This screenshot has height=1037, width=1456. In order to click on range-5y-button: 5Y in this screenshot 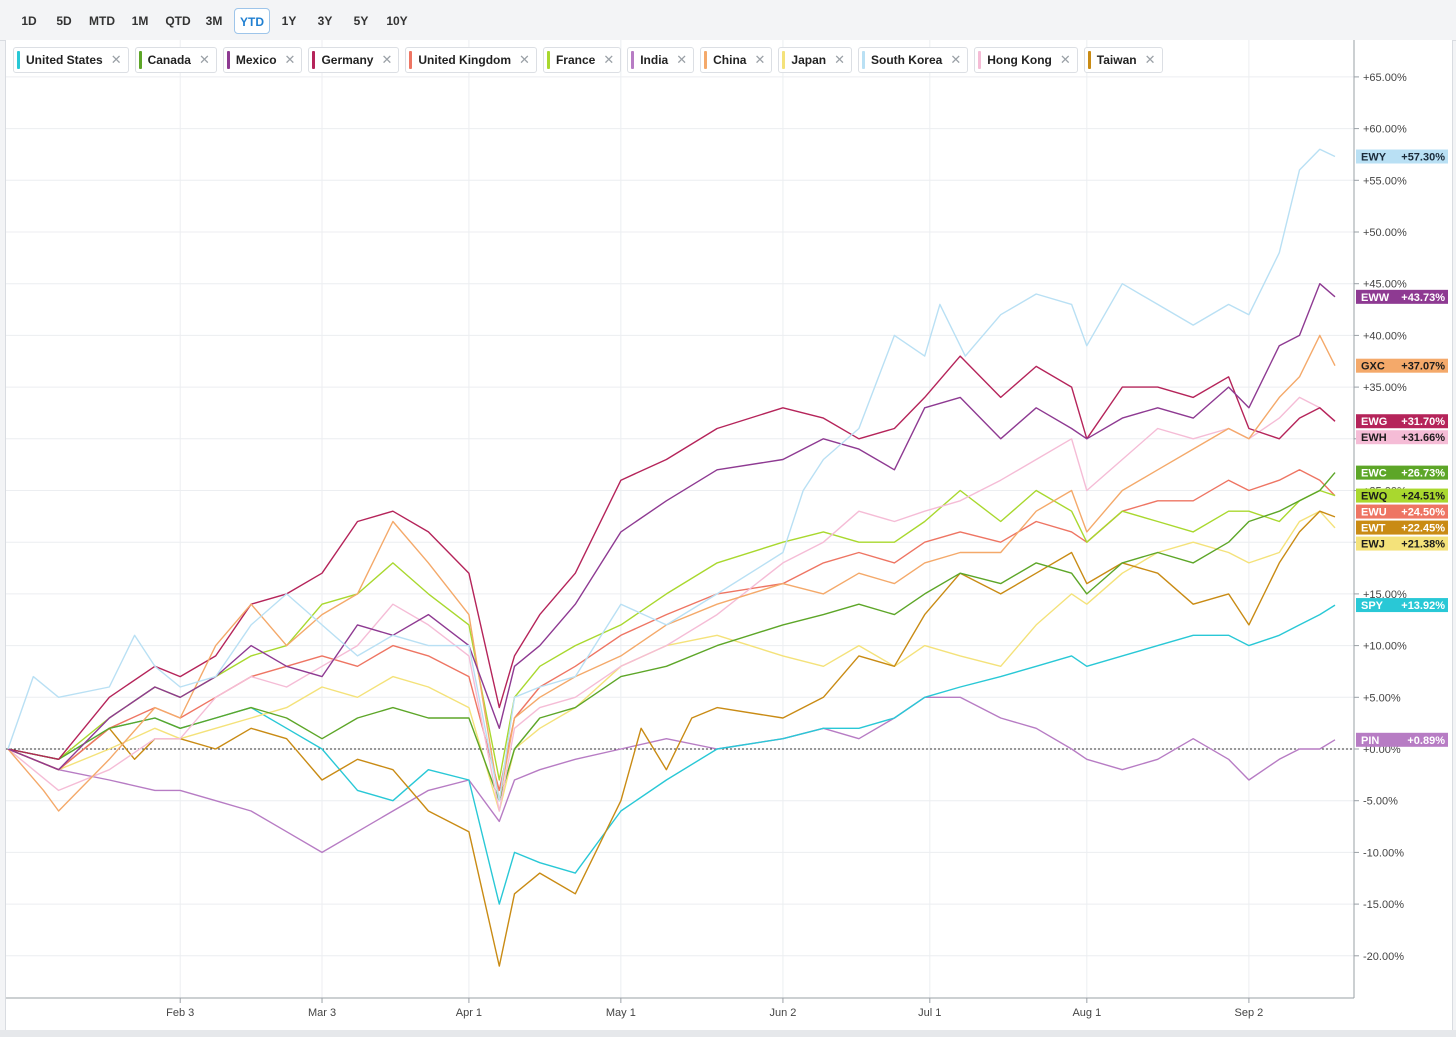, I will do `click(361, 21)`.